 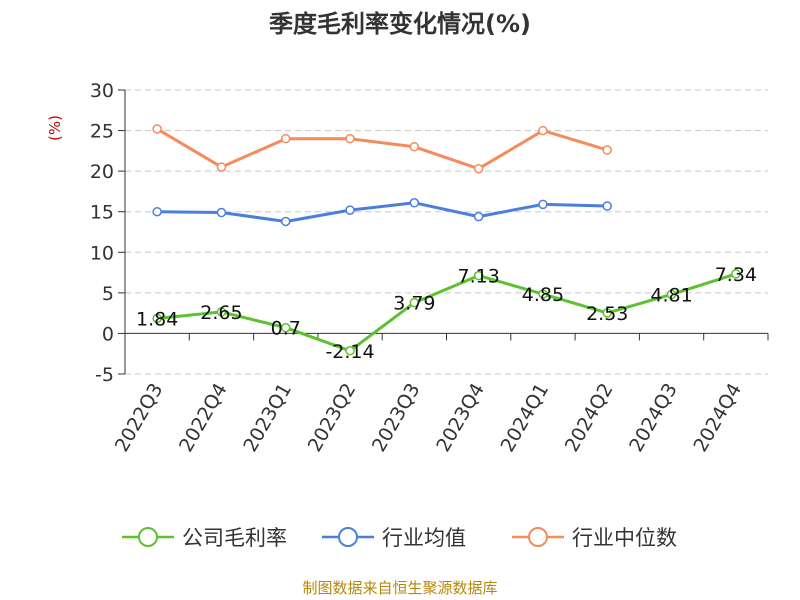 I want to click on x-tick-label: 2023Q4, so click(x=460, y=418).